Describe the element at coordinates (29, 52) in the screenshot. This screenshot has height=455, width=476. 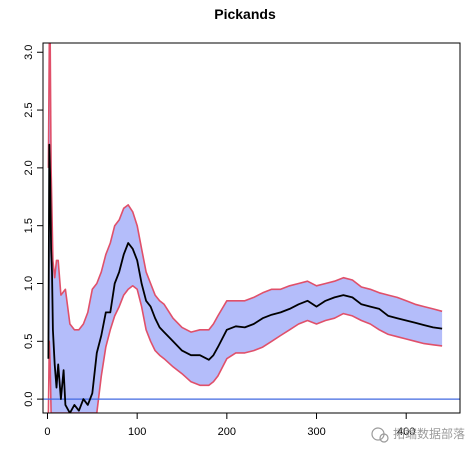
I see `y-tick-label: 3.0` at that location.